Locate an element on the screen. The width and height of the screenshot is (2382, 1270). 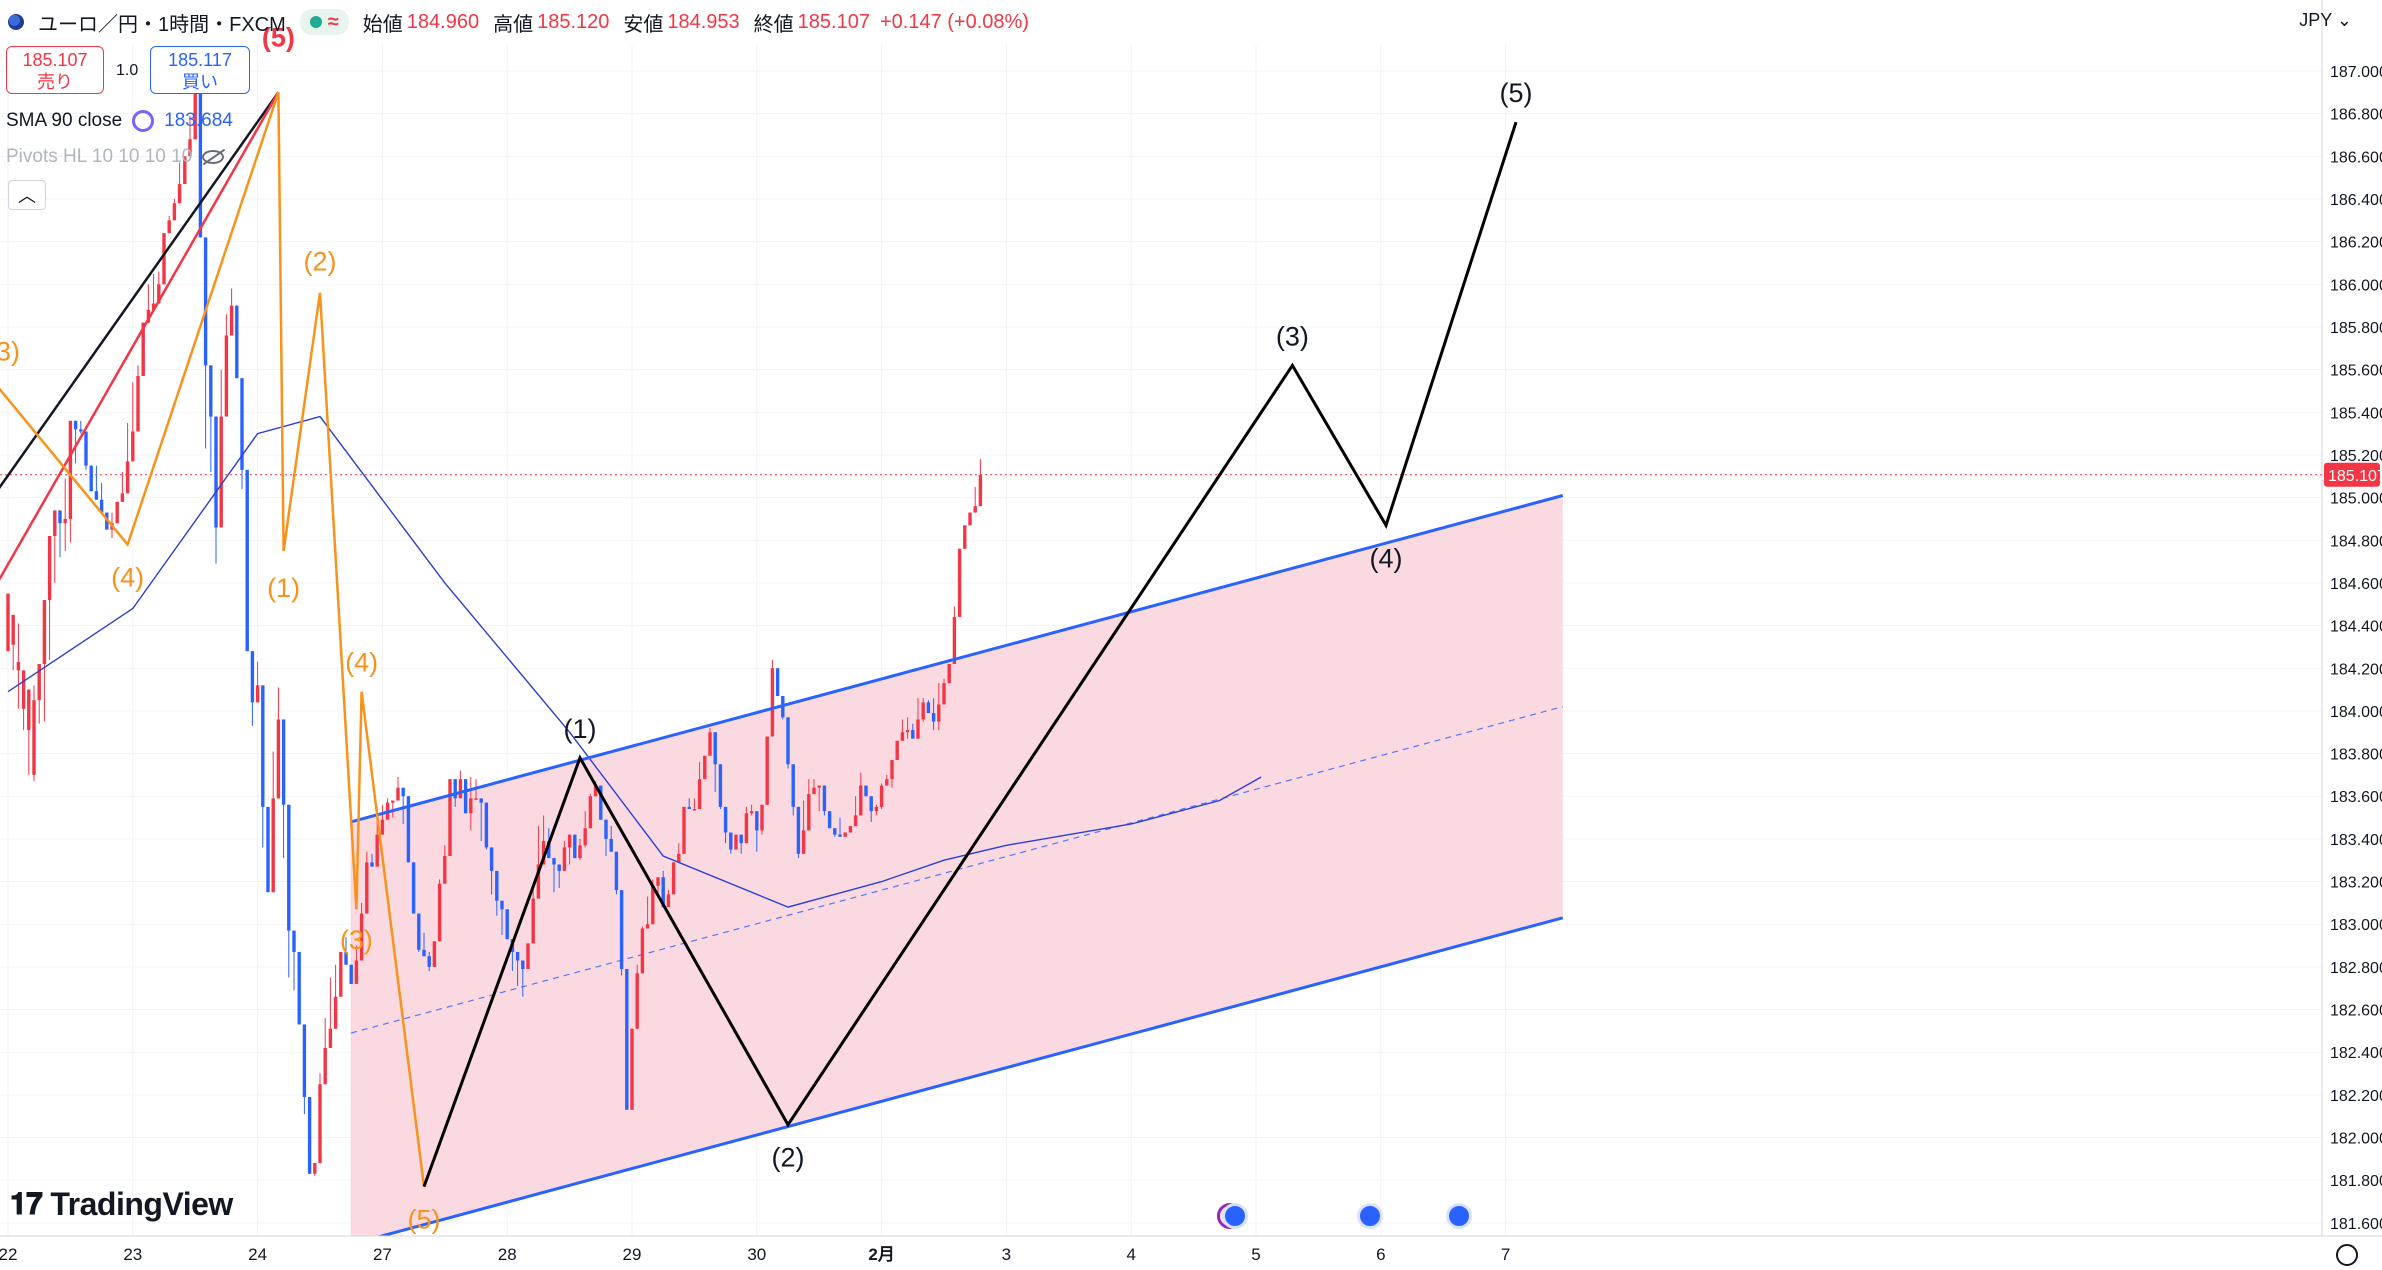
buy-label: 買い is located at coordinates (200, 82).